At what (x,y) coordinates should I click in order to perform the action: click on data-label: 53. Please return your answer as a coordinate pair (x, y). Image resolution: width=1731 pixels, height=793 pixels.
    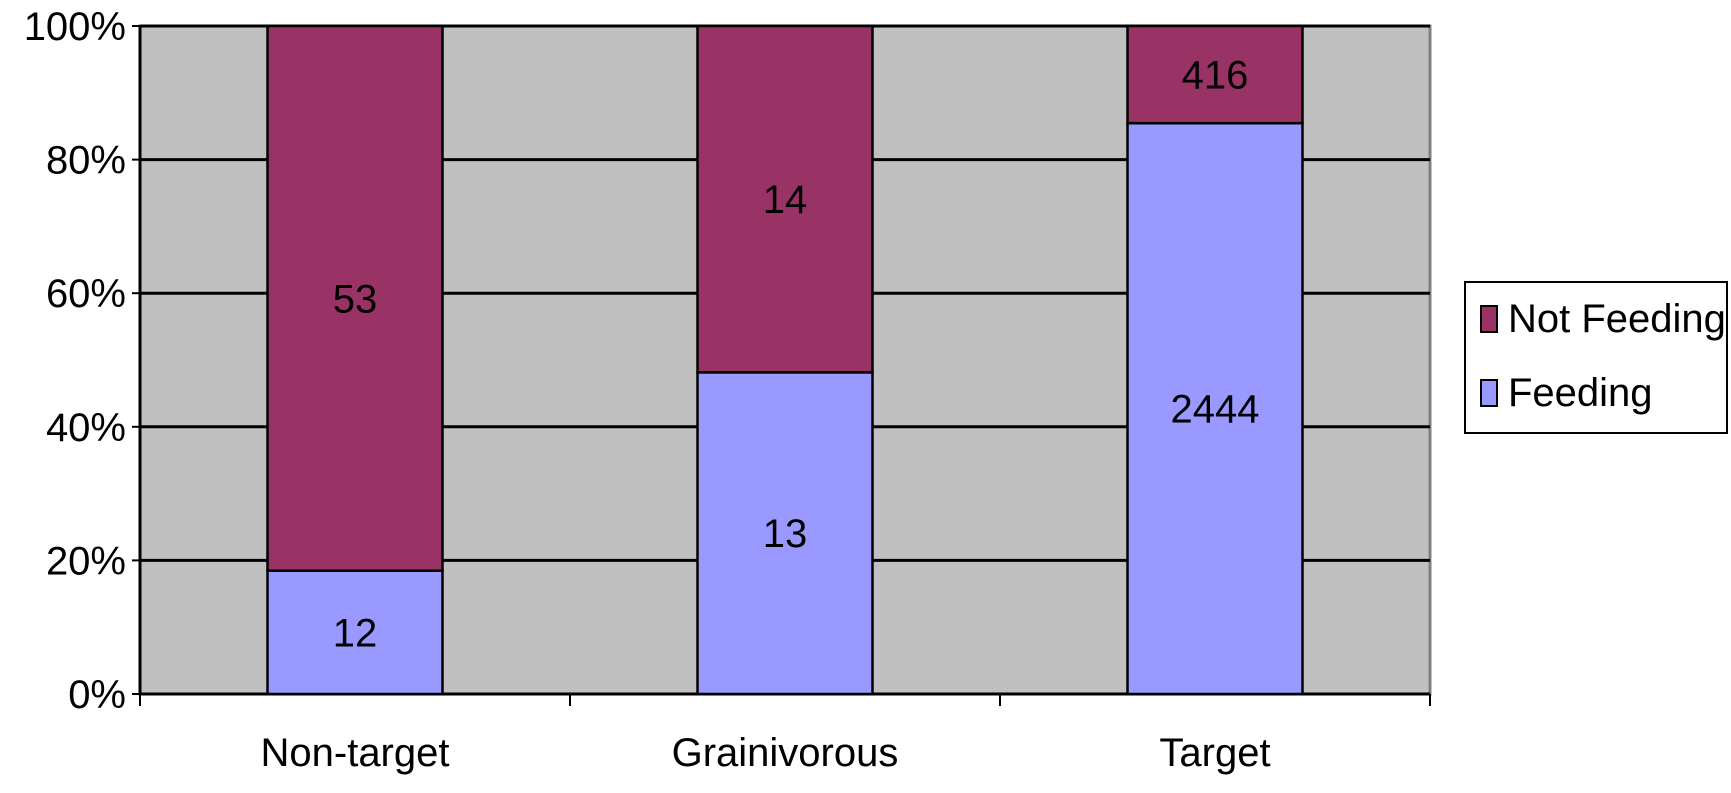
    Looking at the image, I should click on (355, 299).